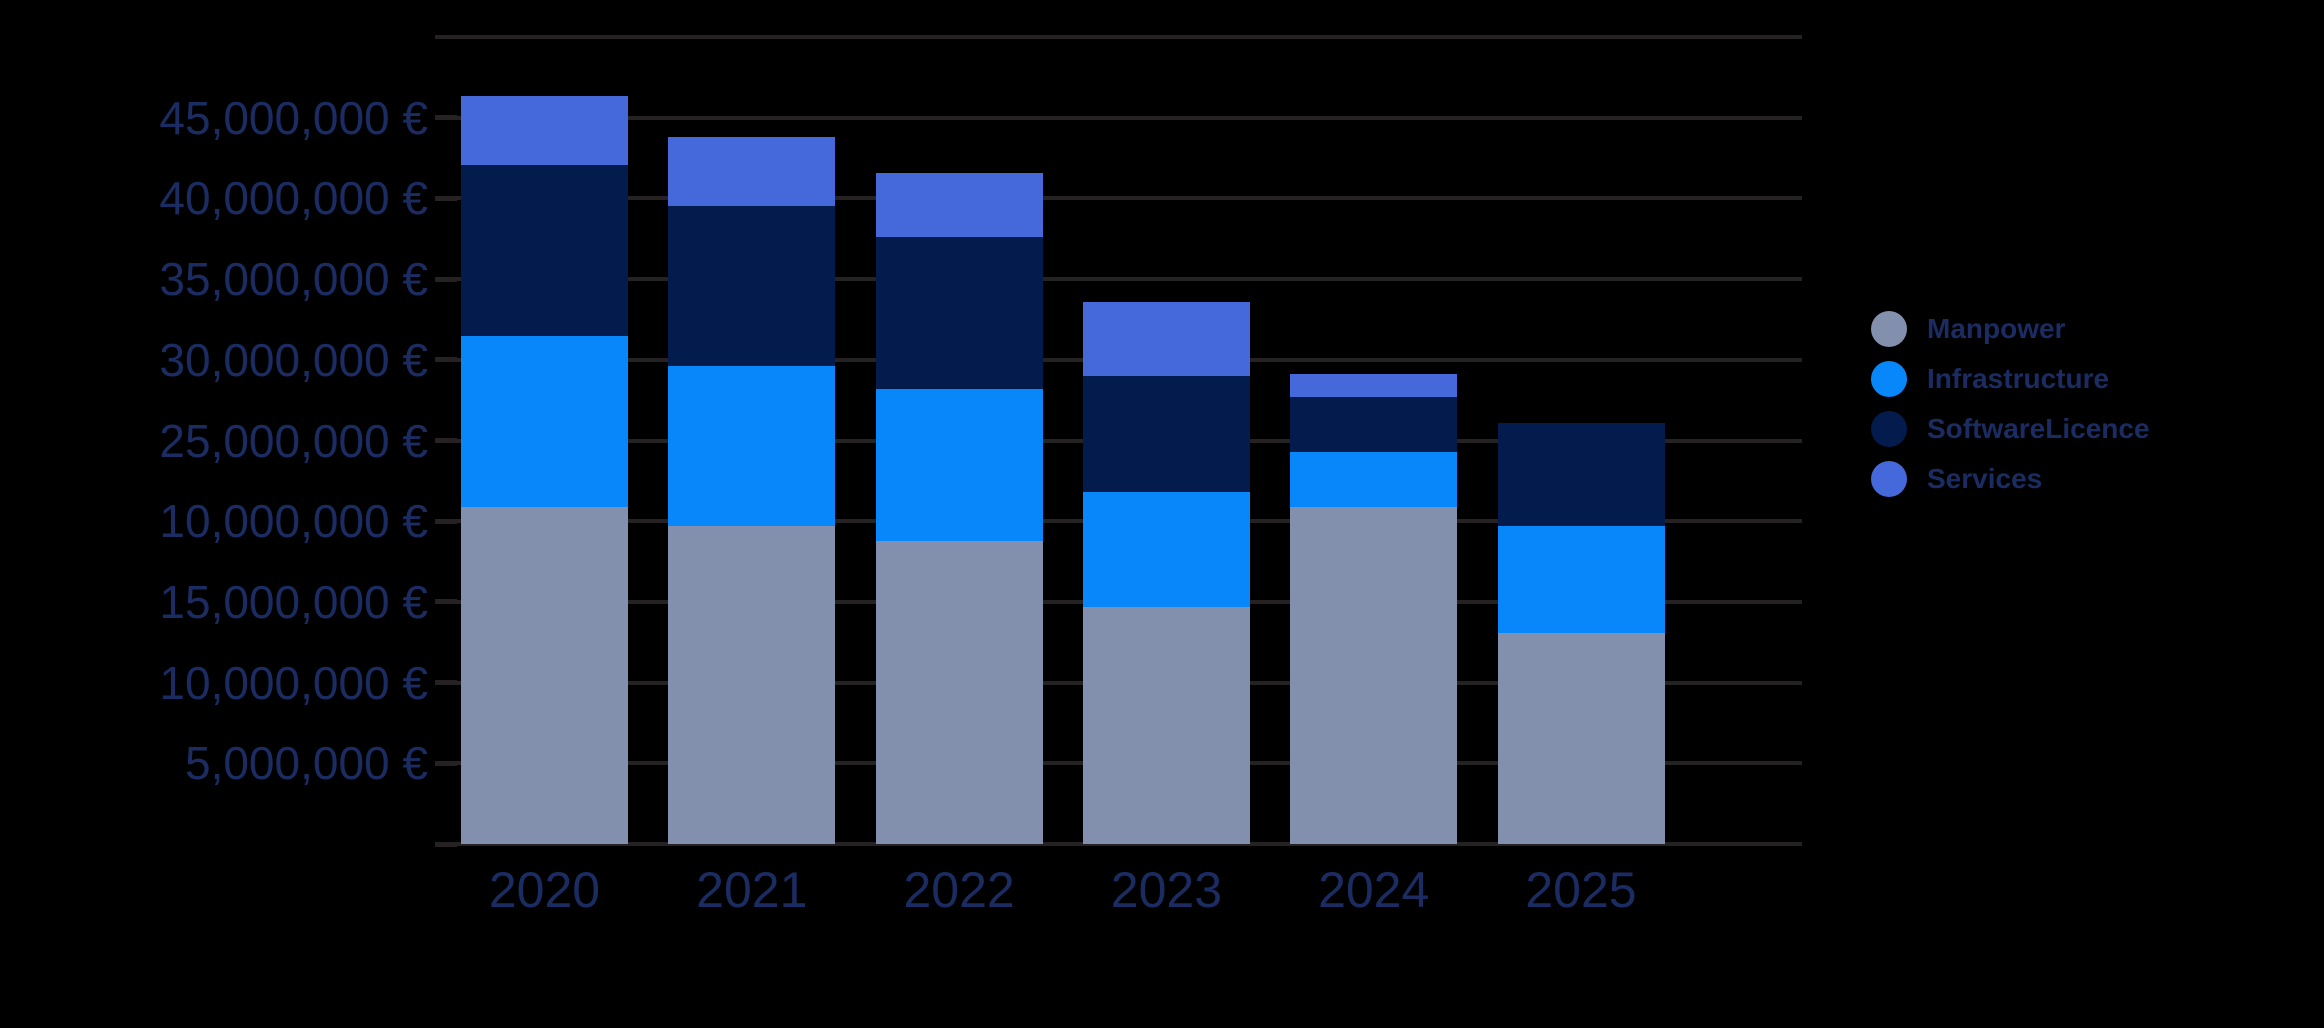 The height and width of the screenshot is (1028, 2324). What do you see at coordinates (1996, 328) in the screenshot?
I see `legend-label-manpower: Manpower` at bounding box center [1996, 328].